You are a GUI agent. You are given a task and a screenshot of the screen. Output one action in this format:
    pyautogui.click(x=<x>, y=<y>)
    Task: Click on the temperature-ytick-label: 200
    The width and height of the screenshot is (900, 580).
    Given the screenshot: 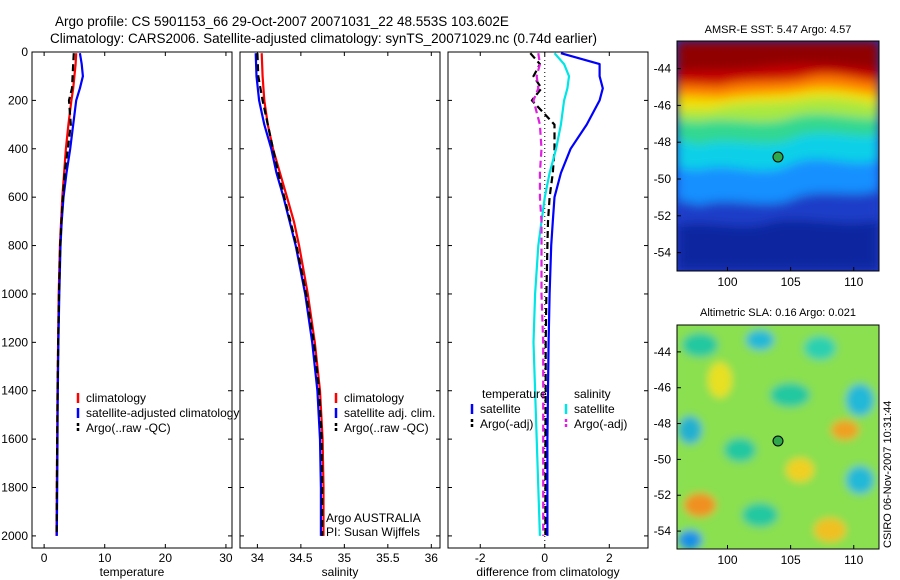 What is the action you would take?
    pyautogui.click(x=18, y=100)
    